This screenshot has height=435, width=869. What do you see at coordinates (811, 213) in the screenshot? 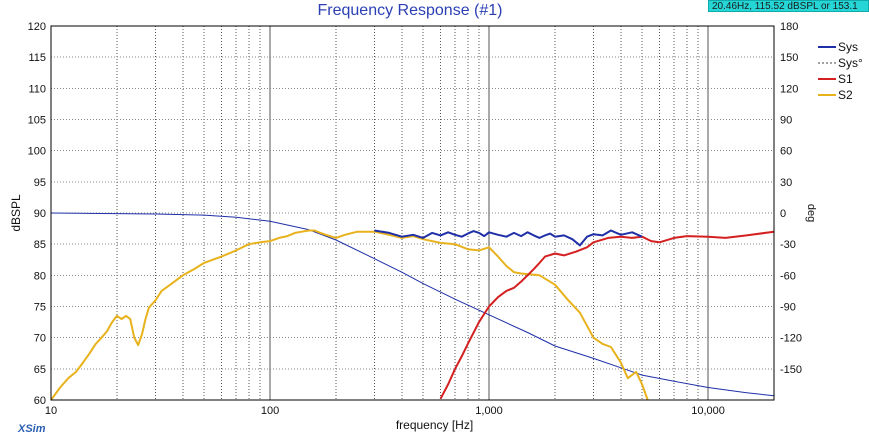
I see `y-axis-label-right: deg` at bounding box center [811, 213].